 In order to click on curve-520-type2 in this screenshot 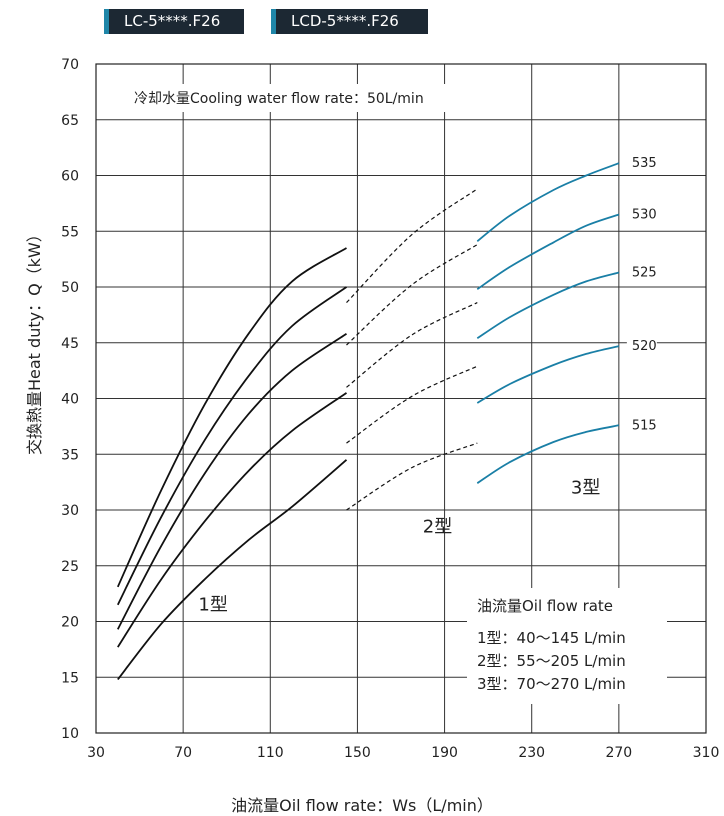, I will do `click(412, 404)`.